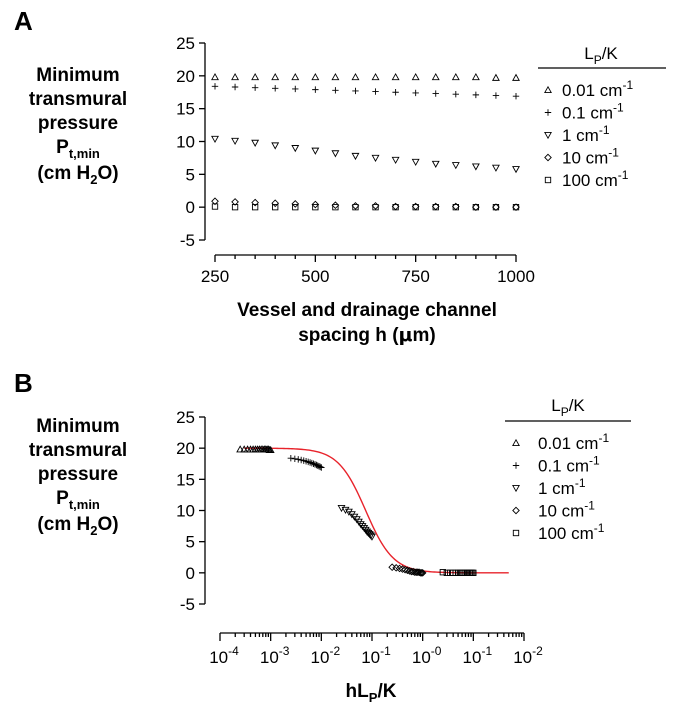 Image resolution: width=691 pixels, height=708 pixels. Describe the element at coordinates (618, 108) in the screenshot. I see `panel-a-legend-label-sup-1: -1` at that location.